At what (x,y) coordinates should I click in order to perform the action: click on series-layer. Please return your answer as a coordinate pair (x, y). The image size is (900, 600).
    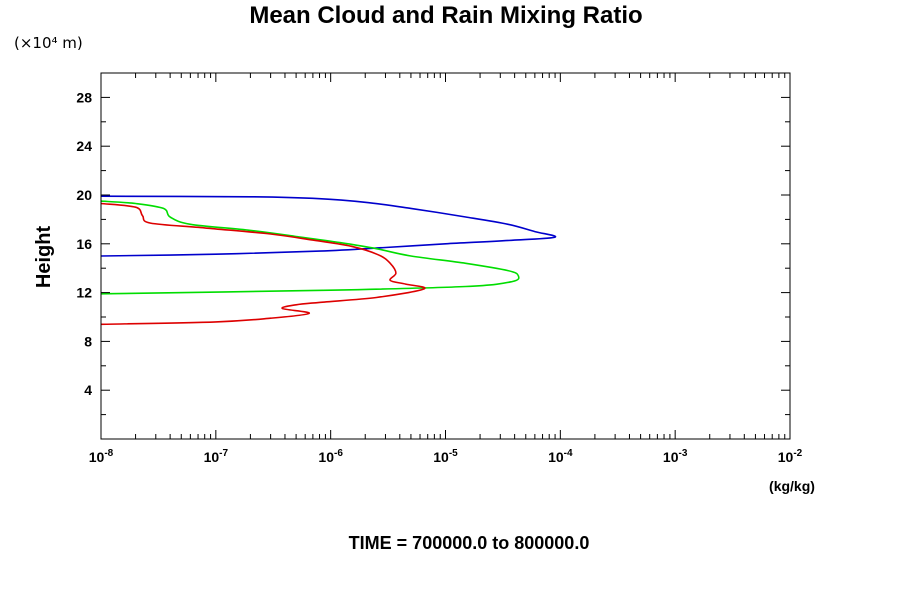
    Looking at the image, I should click on (328, 260).